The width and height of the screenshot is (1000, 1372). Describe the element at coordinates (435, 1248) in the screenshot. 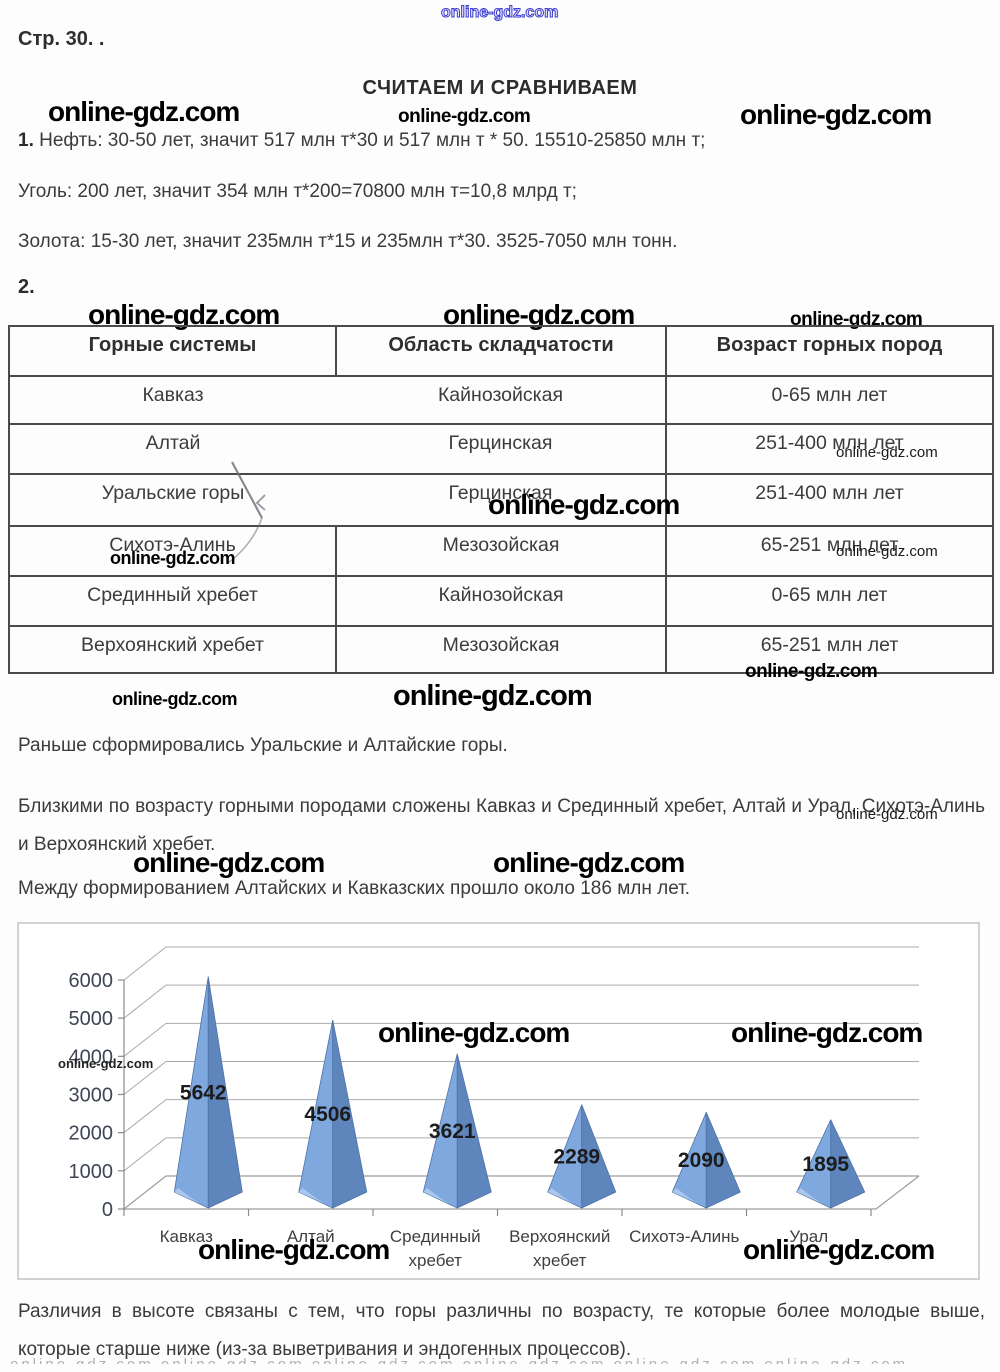

I see `category-label: Срединный хребет` at that location.